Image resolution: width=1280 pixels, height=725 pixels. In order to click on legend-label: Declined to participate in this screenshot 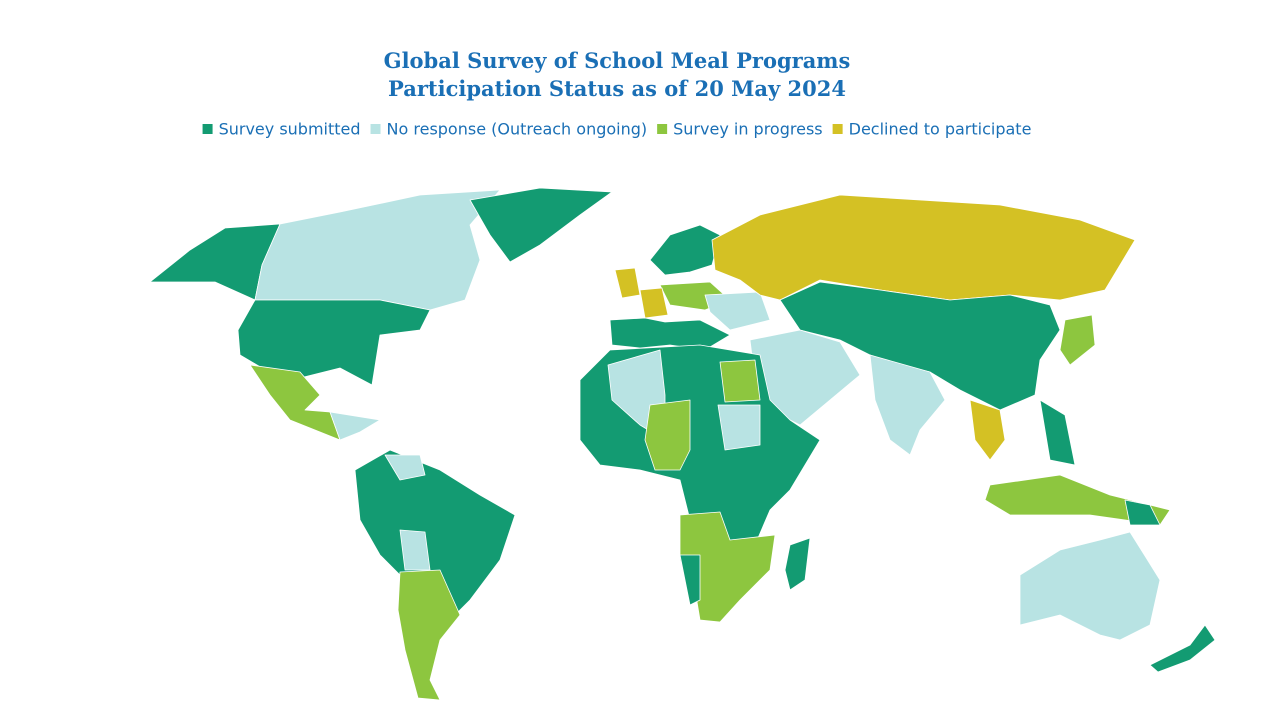, I will do `click(940, 129)`.